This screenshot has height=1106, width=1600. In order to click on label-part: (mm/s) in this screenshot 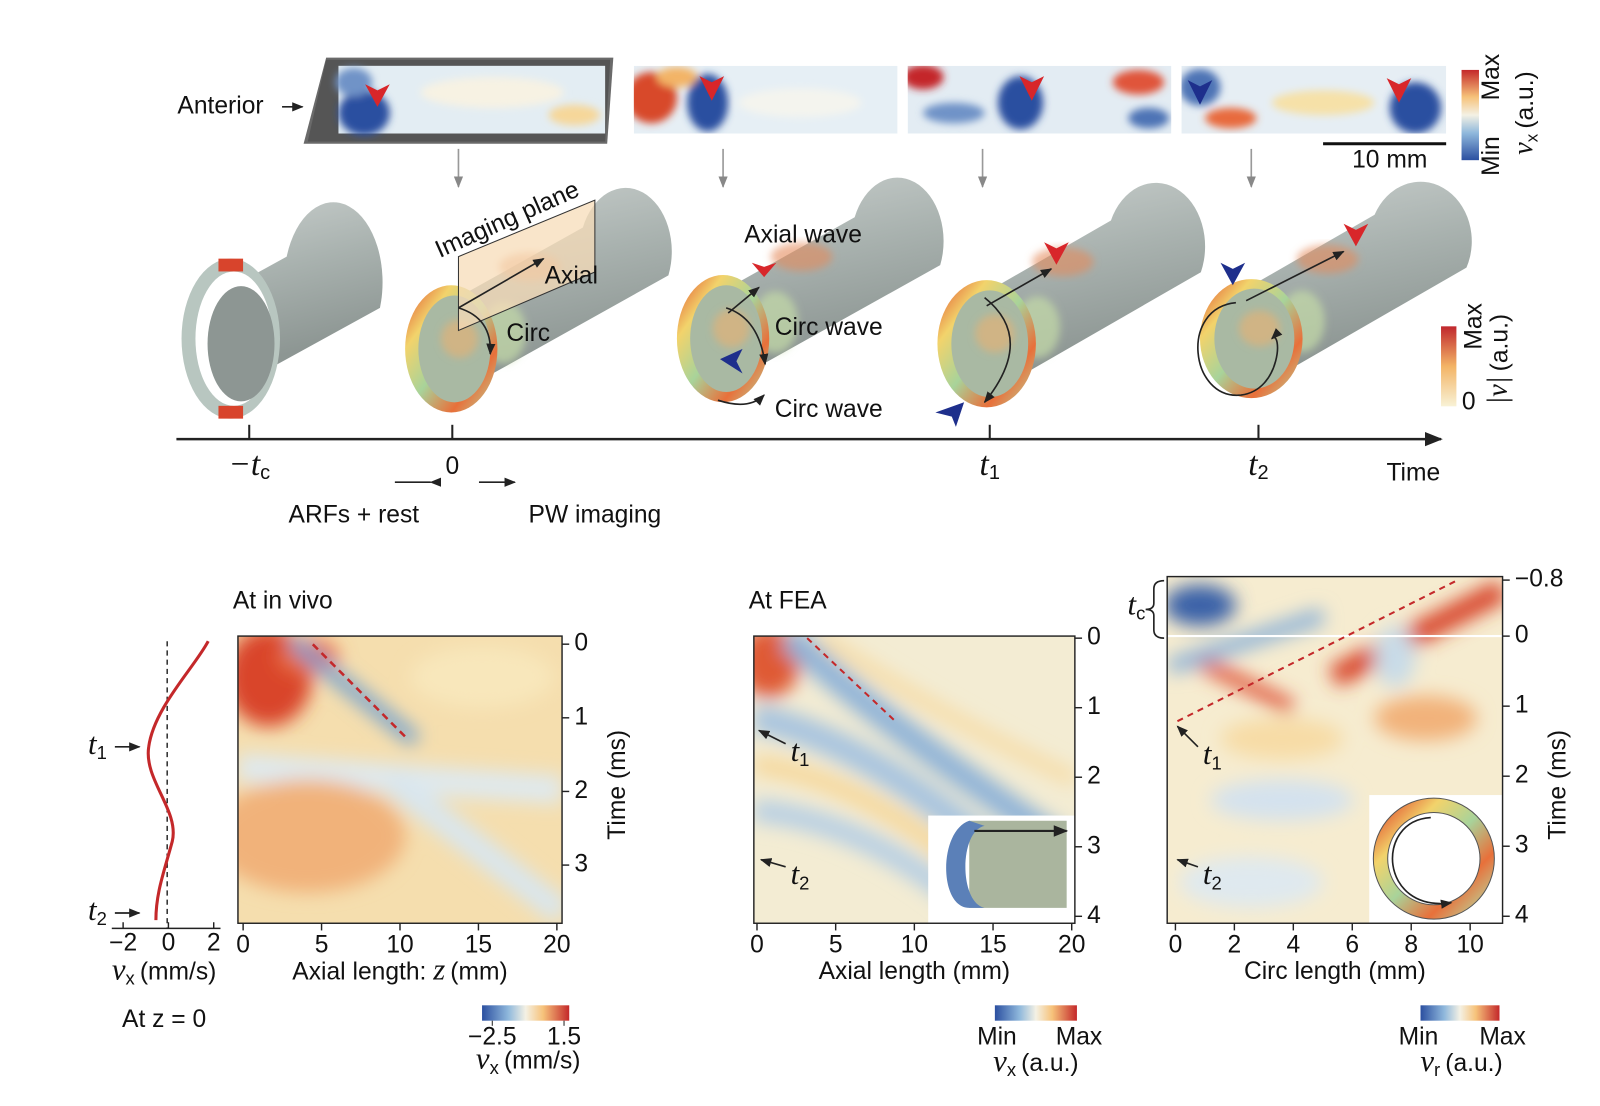, I will do `click(542, 1060)`.